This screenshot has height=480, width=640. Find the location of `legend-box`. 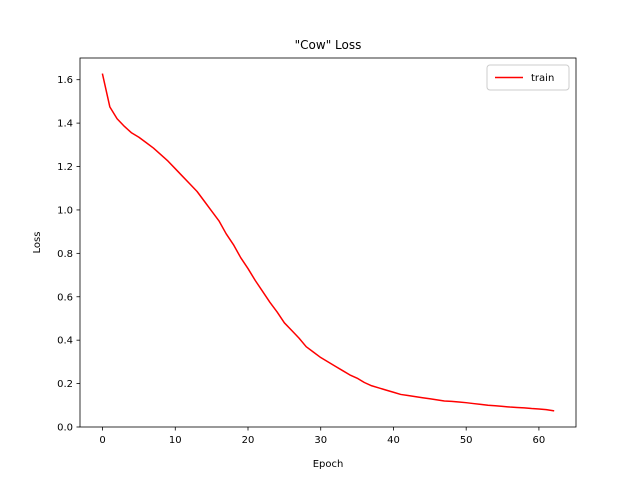

legend-box is located at coordinates (528, 77).